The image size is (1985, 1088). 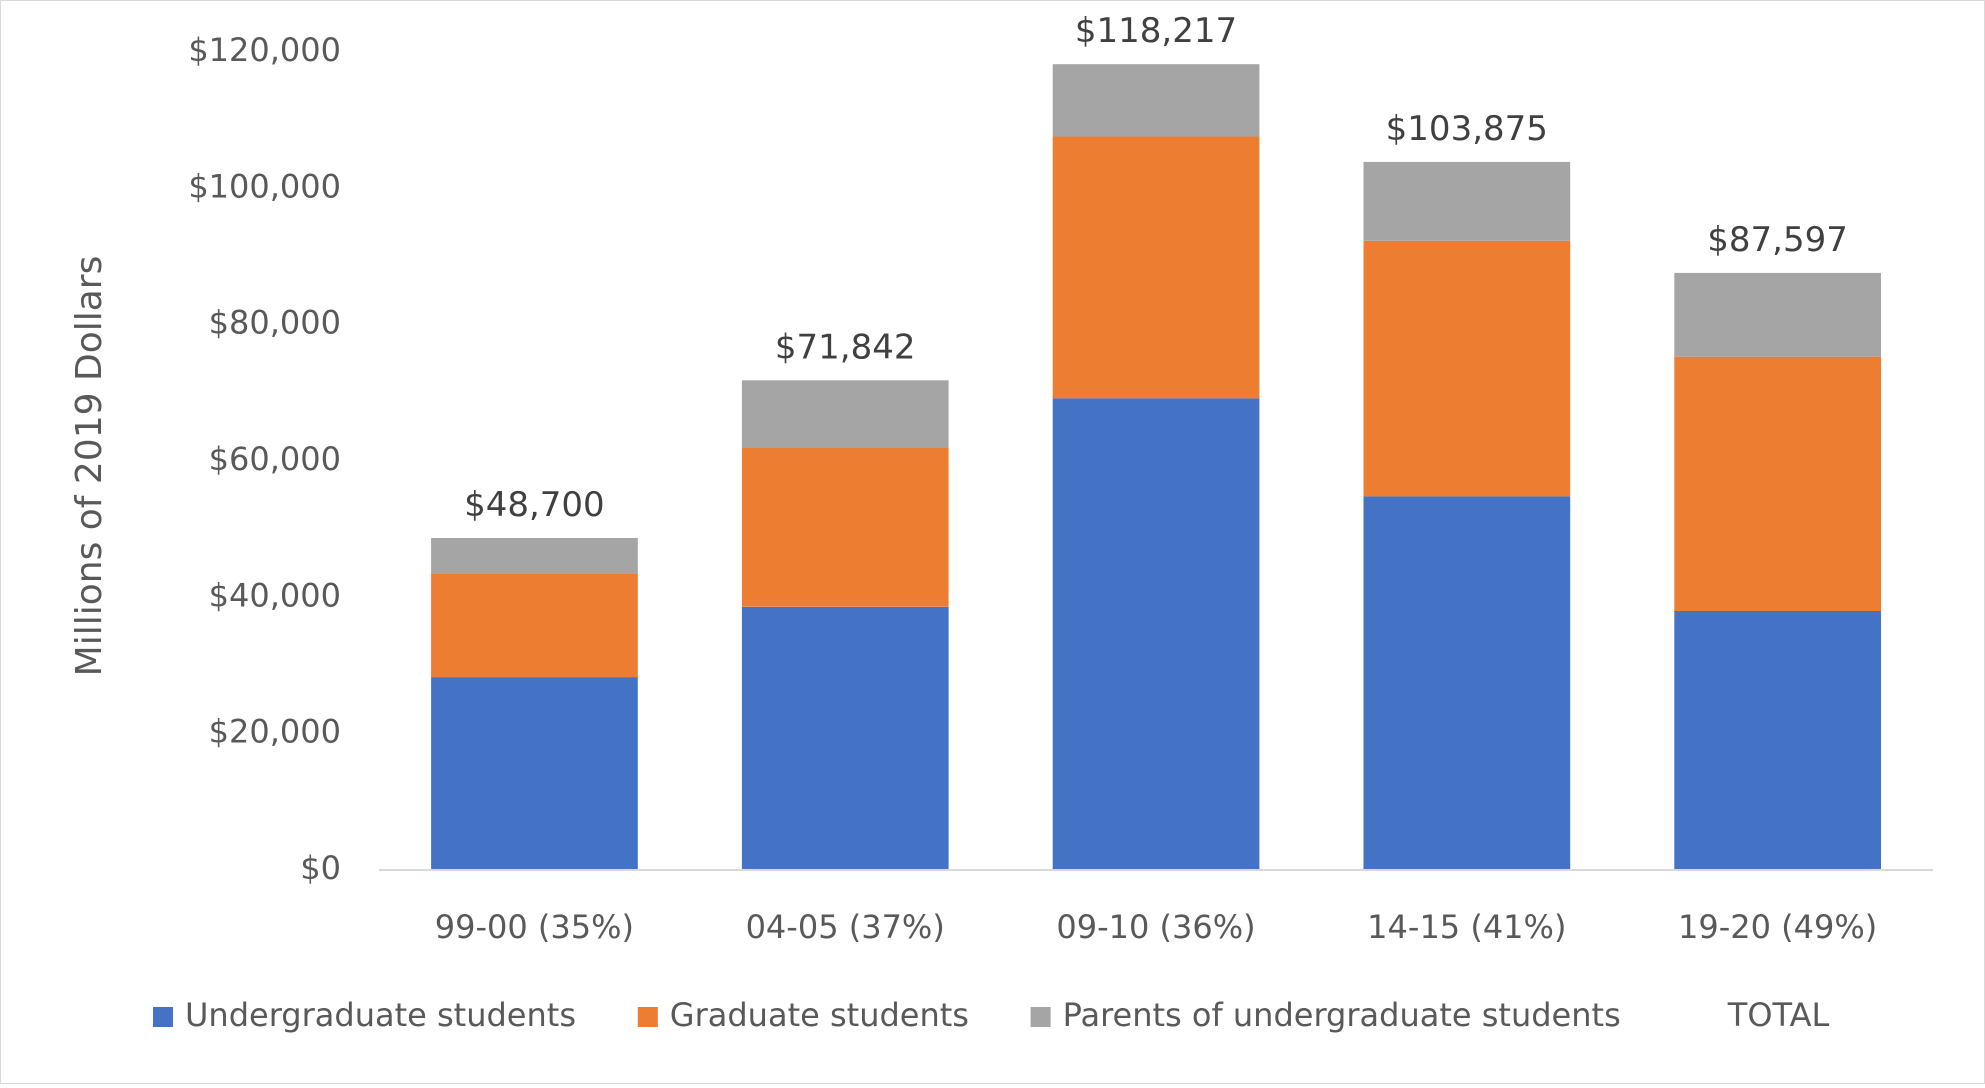 I want to click on y-tick-label: $20,000, so click(x=275, y=732).